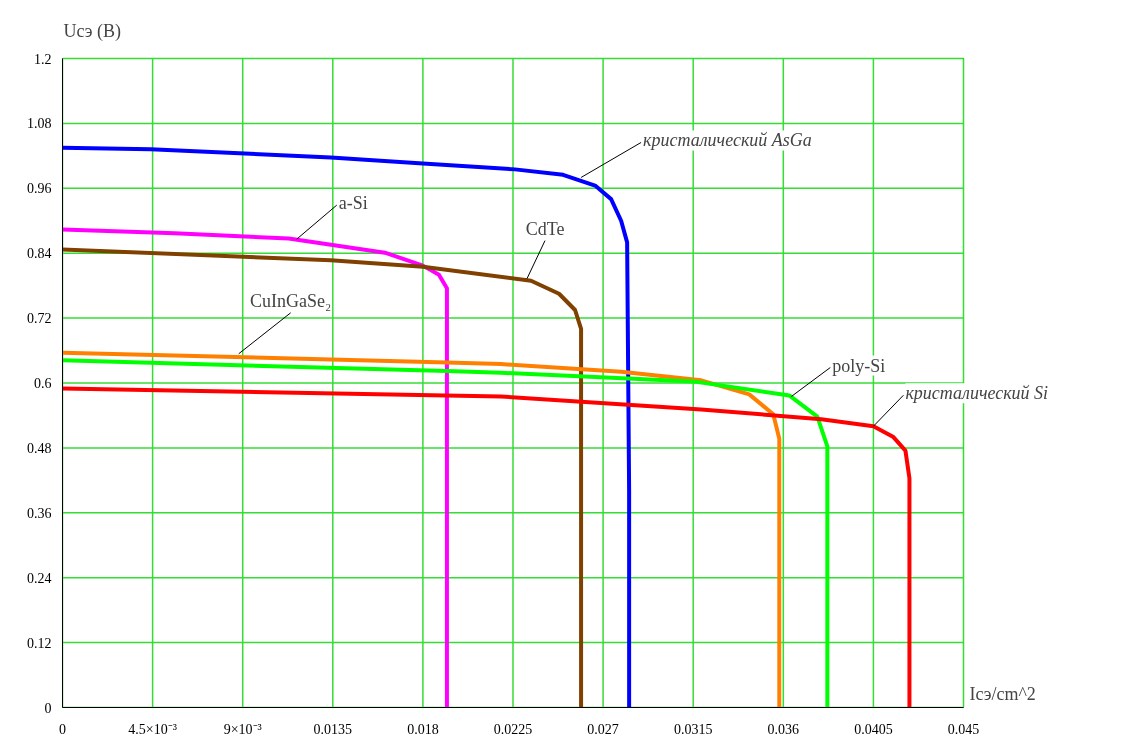 The image size is (1130, 744). Describe the element at coordinates (39, 448) in the screenshot. I see `y-tick-label: 0.48` at that location.